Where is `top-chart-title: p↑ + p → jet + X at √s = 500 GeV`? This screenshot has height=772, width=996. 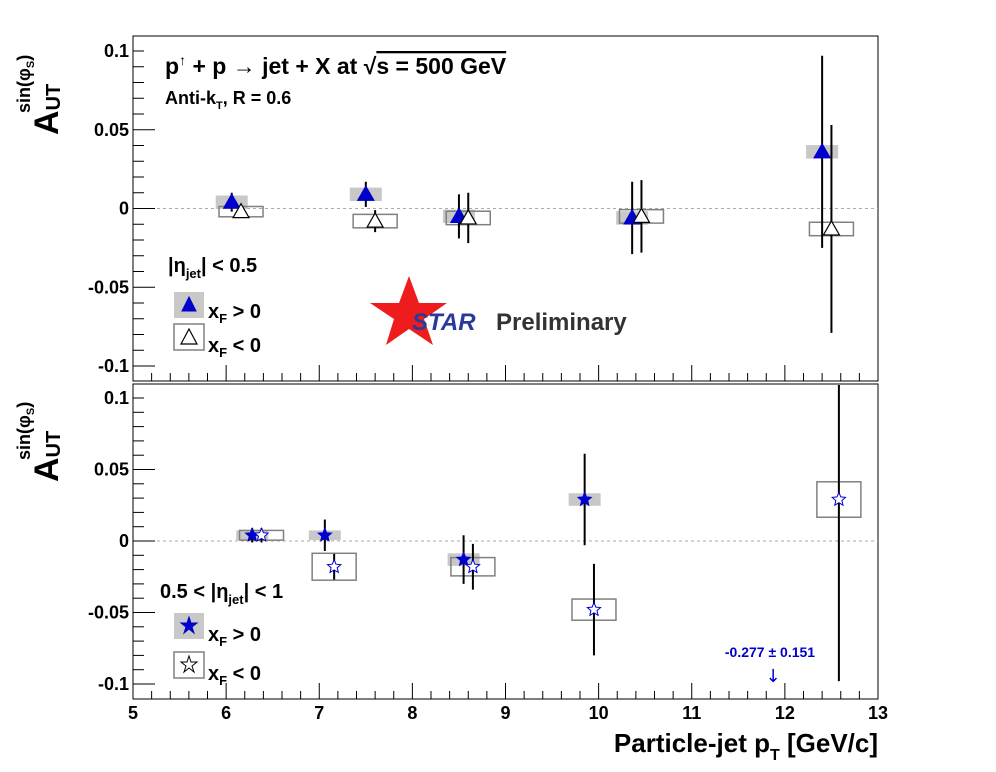
top-chart-title: p↑ + p → jet + X at √s = 500 GeV is located at coordinates (336, 65).